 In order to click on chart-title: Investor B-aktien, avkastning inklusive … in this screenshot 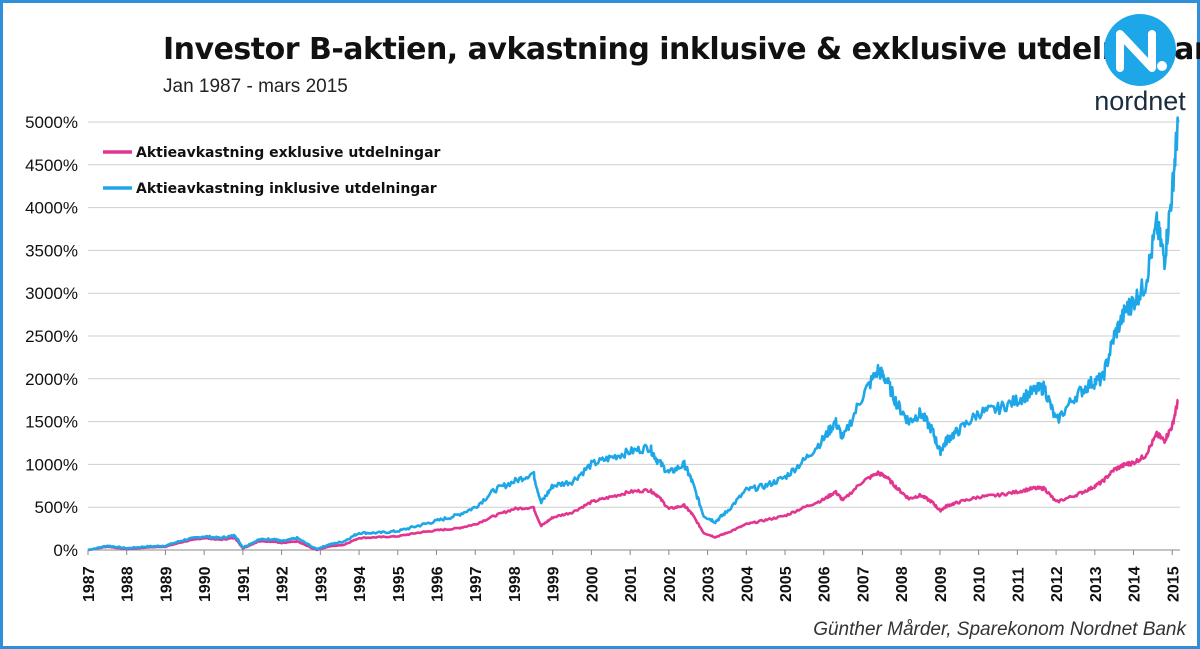, I will do `click(681, 49)`.